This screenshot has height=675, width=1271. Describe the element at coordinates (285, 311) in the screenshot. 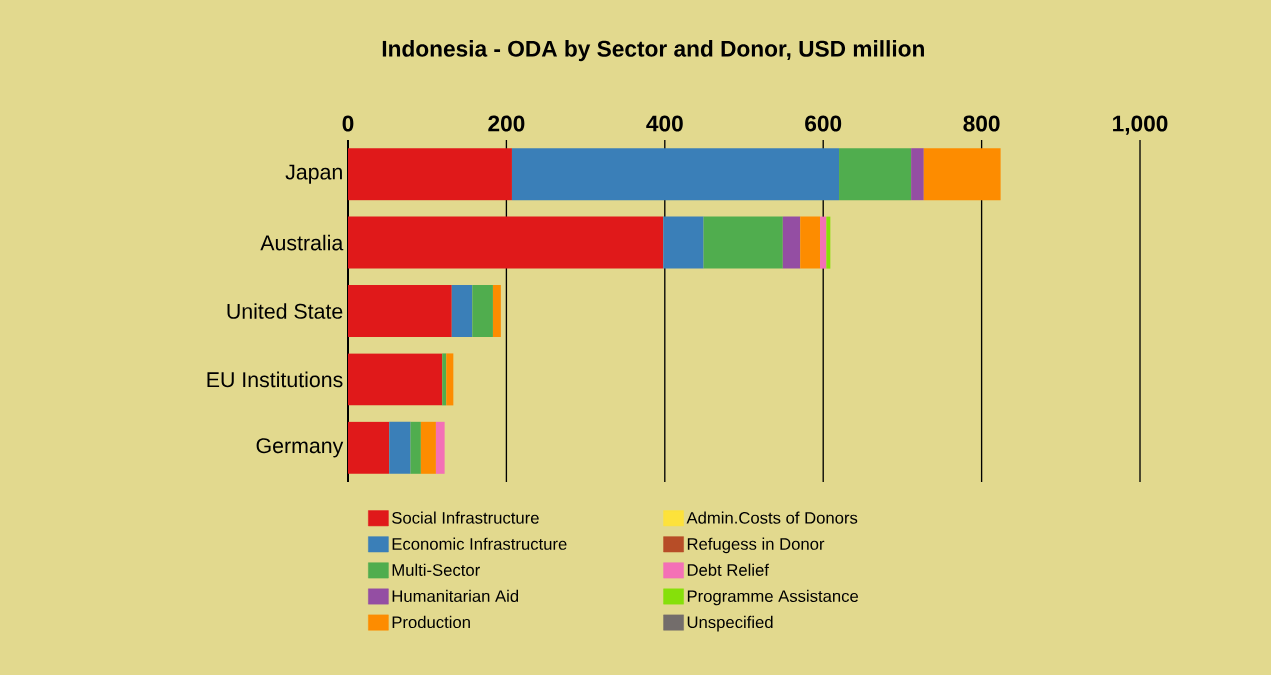

I see `y-tick-label: United State` at that location.